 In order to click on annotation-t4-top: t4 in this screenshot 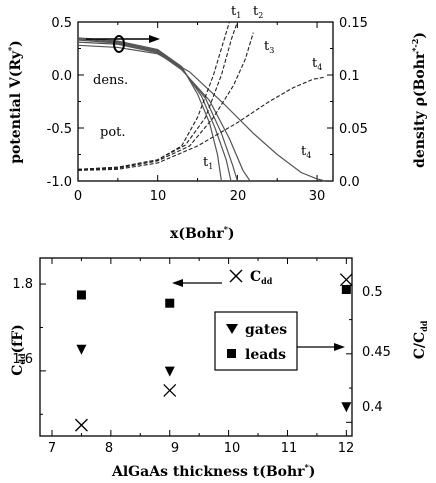, I will do `click(317, 64)`.